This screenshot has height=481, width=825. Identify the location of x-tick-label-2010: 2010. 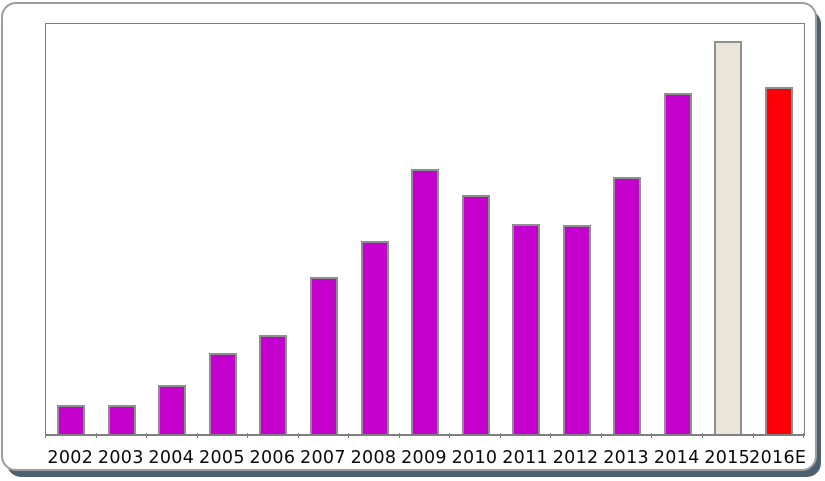
(474, 458).